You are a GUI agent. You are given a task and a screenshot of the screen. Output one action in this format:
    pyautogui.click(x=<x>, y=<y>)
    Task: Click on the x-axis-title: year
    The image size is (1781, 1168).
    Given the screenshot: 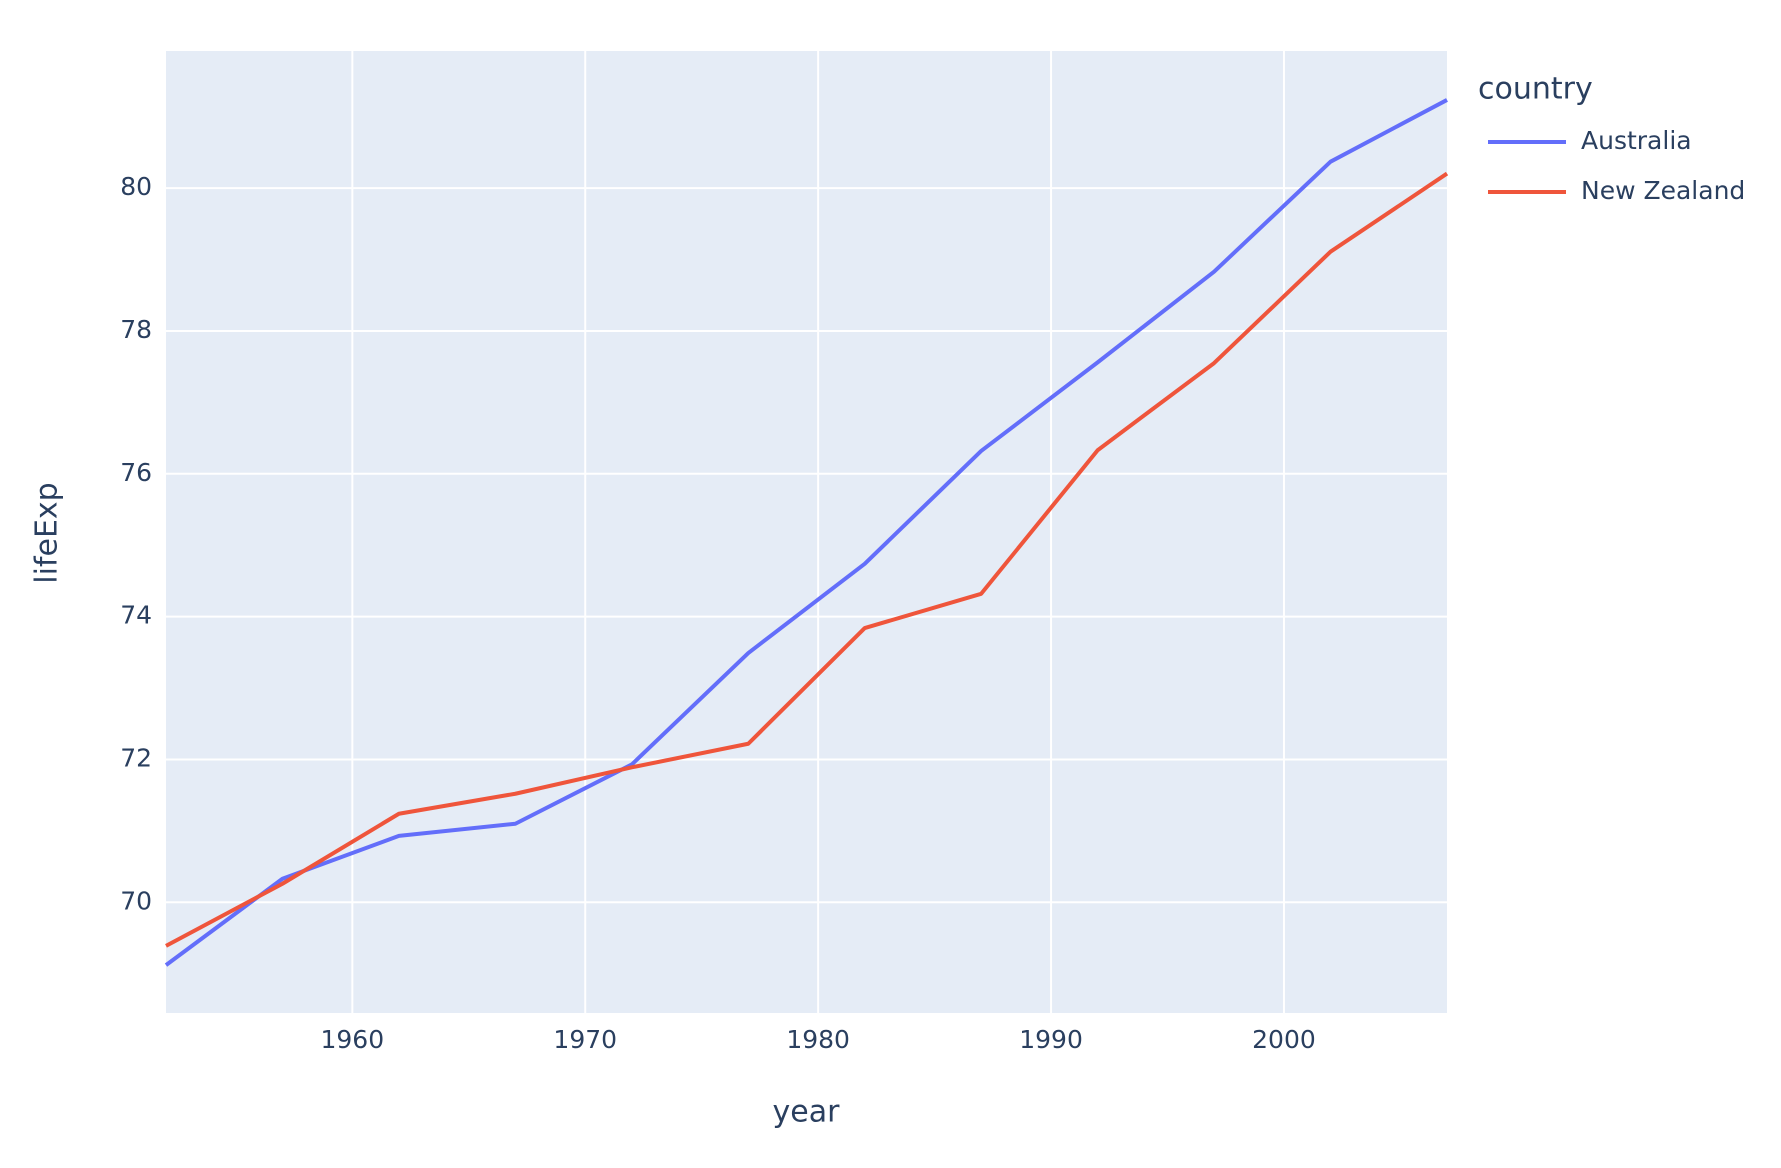 What is the action you would take?
    pyautogui.click(x=807, y=1112)
    